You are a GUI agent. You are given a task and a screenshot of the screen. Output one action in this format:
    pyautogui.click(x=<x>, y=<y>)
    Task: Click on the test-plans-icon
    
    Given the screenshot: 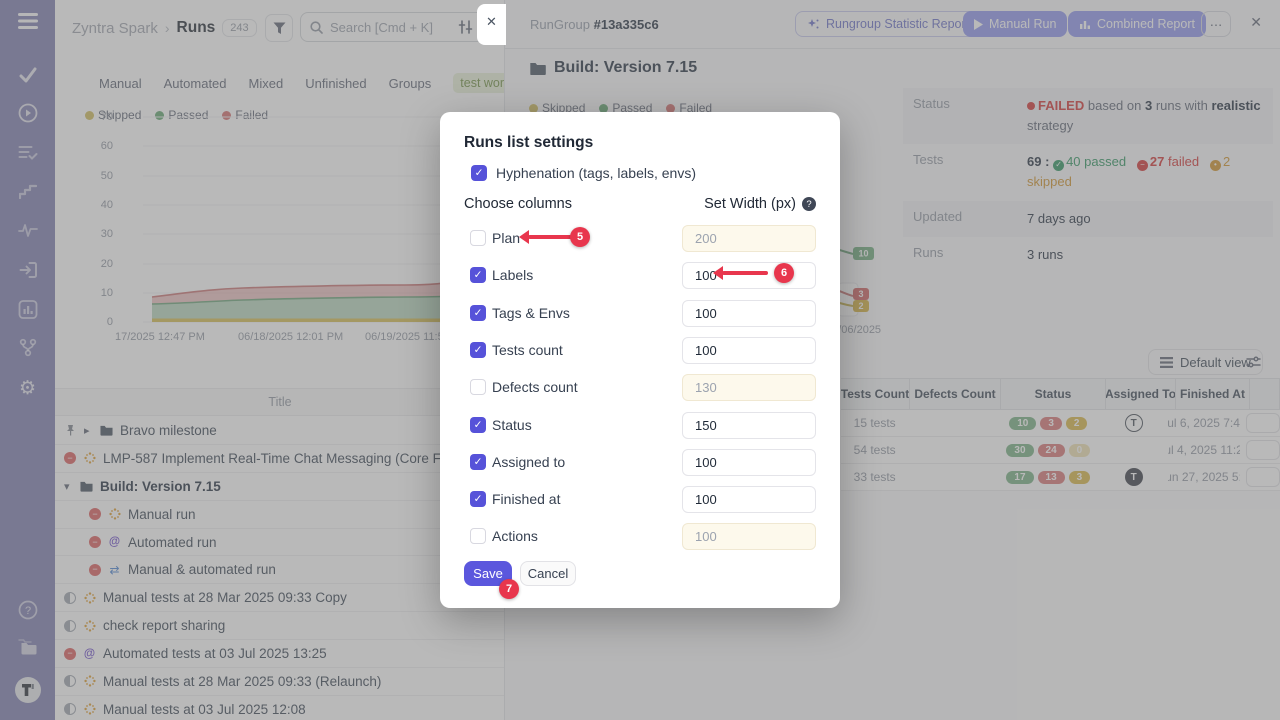 What is the action you would take?
    pyautogui.click(x=27, y=153)
    